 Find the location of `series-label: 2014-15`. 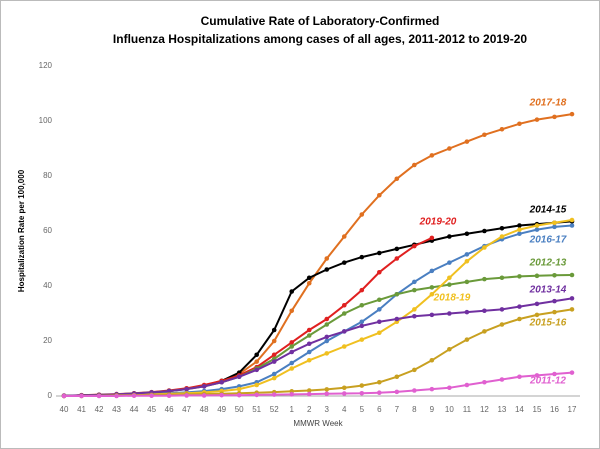

series-label: 2014-15 is located at coordinates (548, 210).